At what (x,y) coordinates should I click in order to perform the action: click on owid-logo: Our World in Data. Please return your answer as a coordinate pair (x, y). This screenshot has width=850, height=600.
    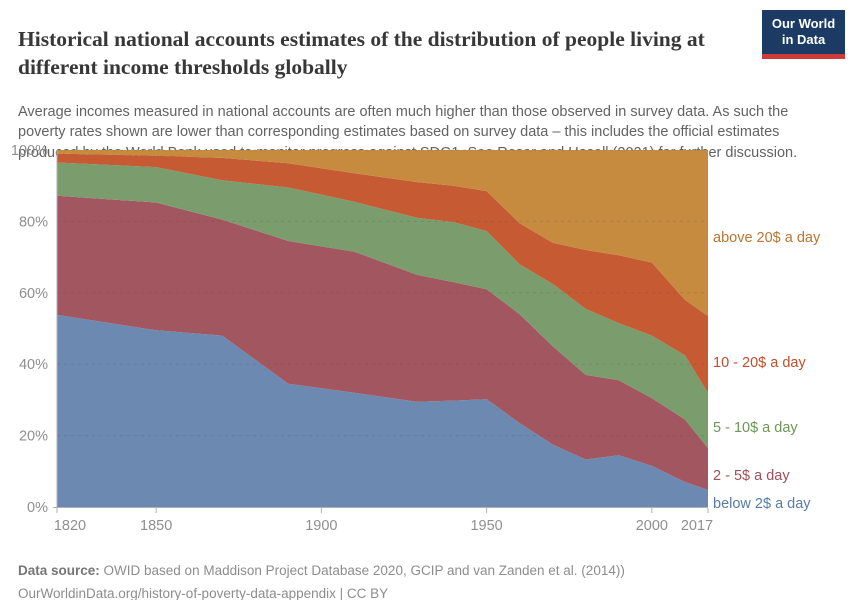
    Looking at the image, I should click on (803, 34).